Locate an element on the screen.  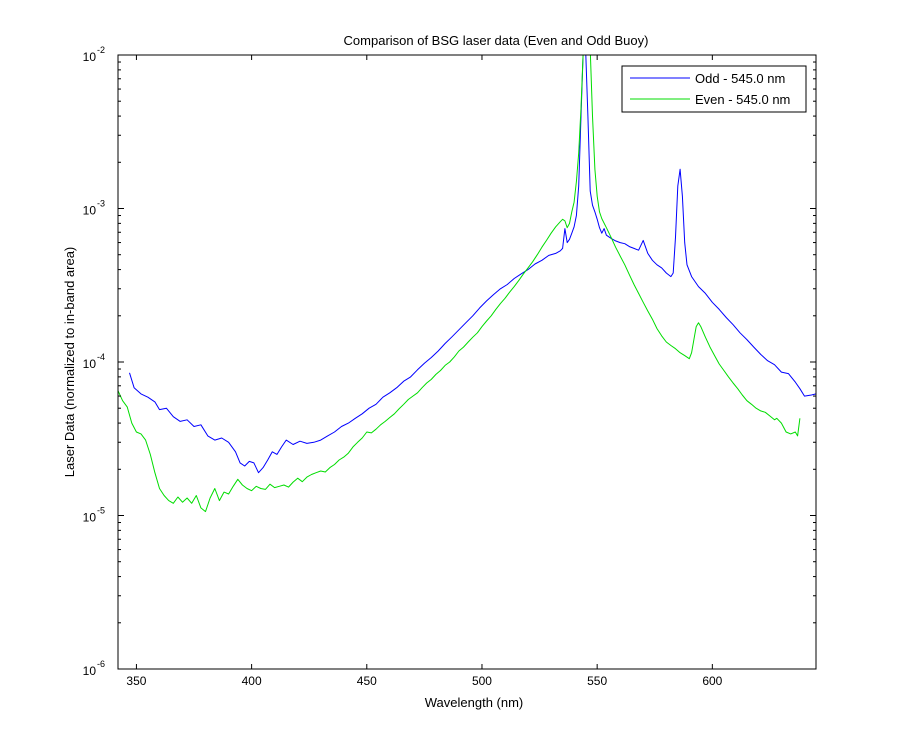
legend-label-even: Even - 545.0 nm is located at coordinates (742, 99).